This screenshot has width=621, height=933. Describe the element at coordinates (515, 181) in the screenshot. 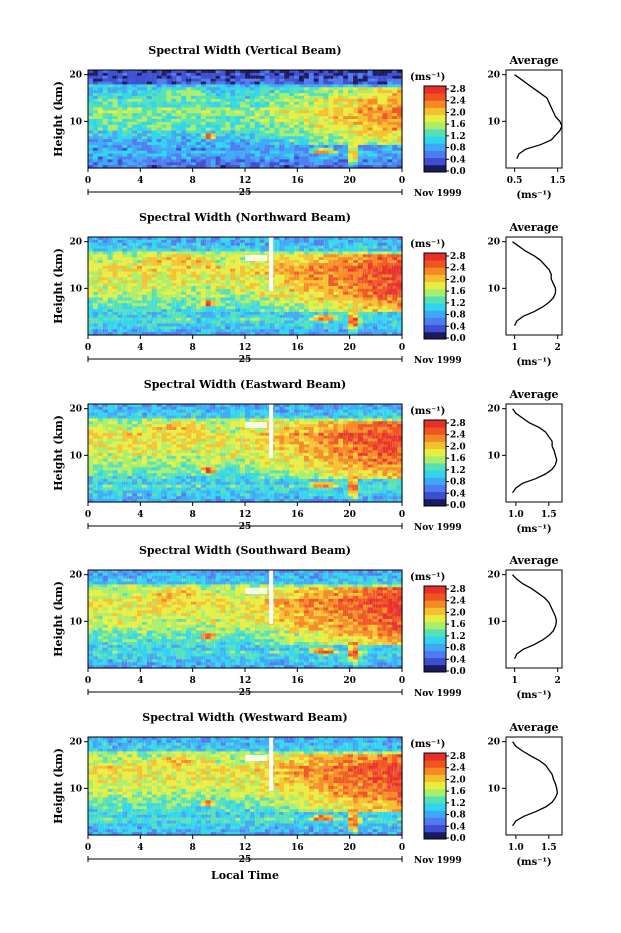

I see `average-x-tick-label: 0.5` at that location.